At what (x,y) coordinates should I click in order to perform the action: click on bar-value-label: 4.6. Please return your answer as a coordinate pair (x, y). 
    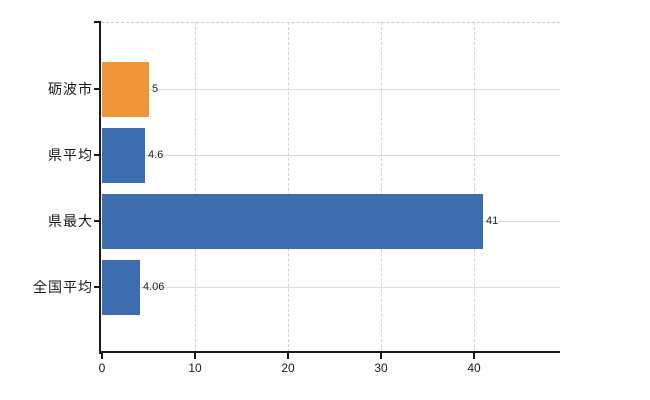
    Looking at the image, I should click on (156, 155).